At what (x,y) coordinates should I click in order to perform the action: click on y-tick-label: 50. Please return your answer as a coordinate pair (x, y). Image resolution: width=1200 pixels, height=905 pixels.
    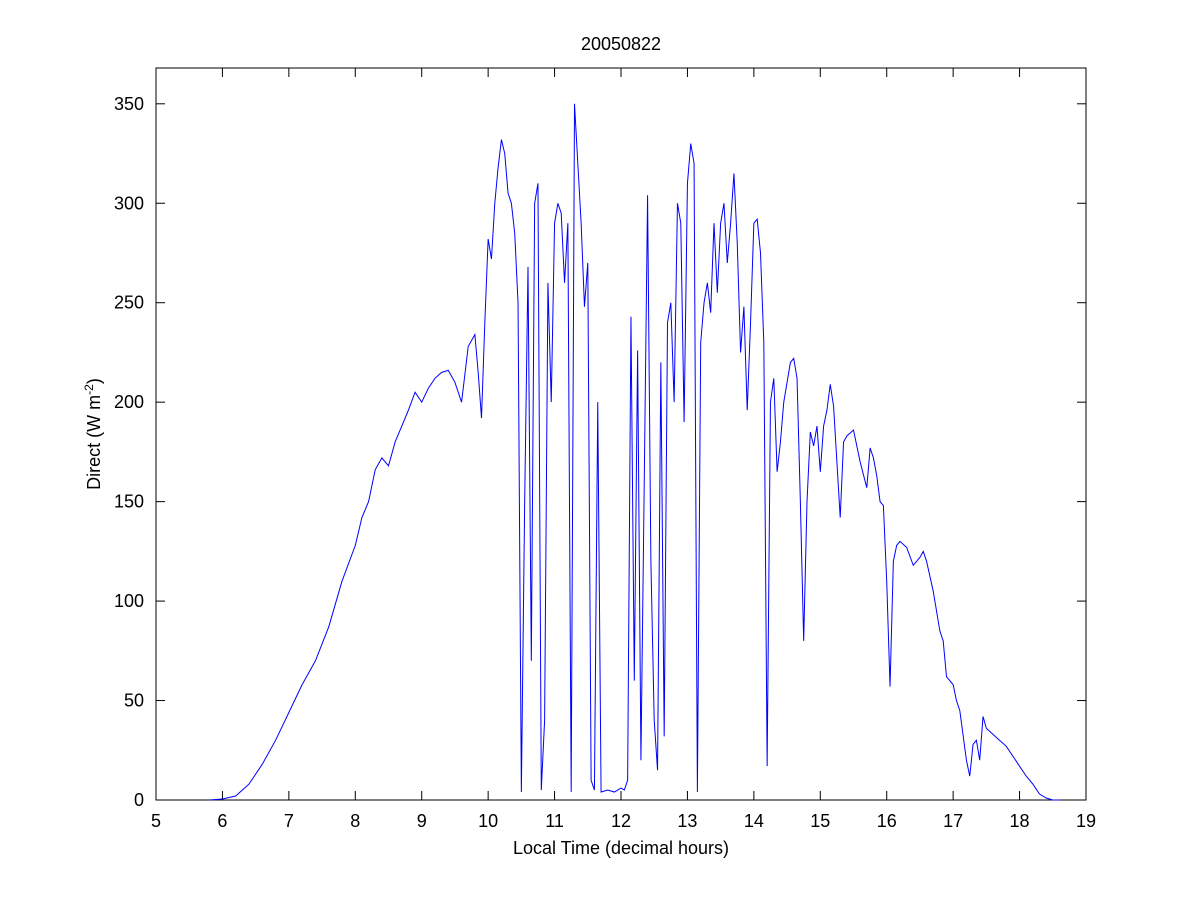
    Looking at the image, I should click on (134, 701).